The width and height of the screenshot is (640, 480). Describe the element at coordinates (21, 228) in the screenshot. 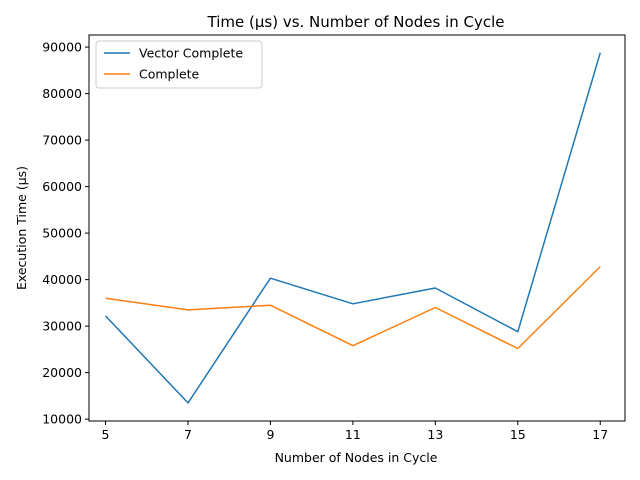

I see `y-axis-title: Execution Time (µs)` at that location.